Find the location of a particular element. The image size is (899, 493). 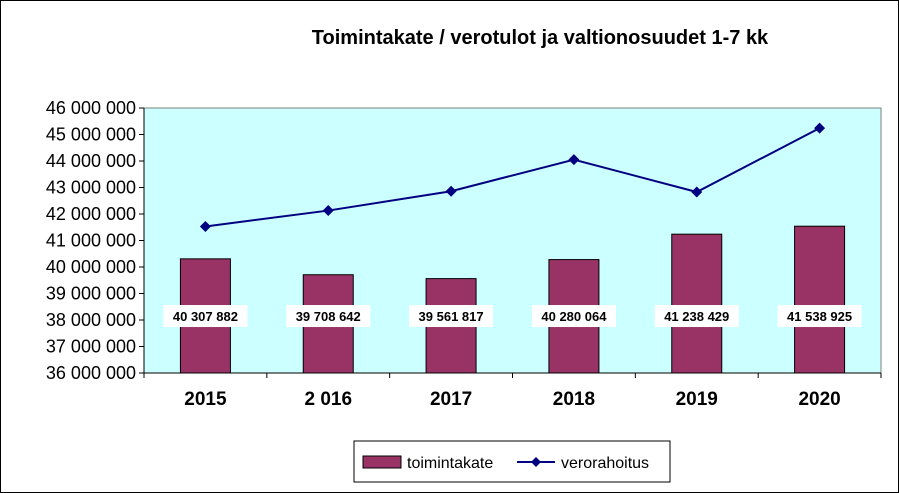

x-tick-label: 2015 is located at coordinates (205, 399).